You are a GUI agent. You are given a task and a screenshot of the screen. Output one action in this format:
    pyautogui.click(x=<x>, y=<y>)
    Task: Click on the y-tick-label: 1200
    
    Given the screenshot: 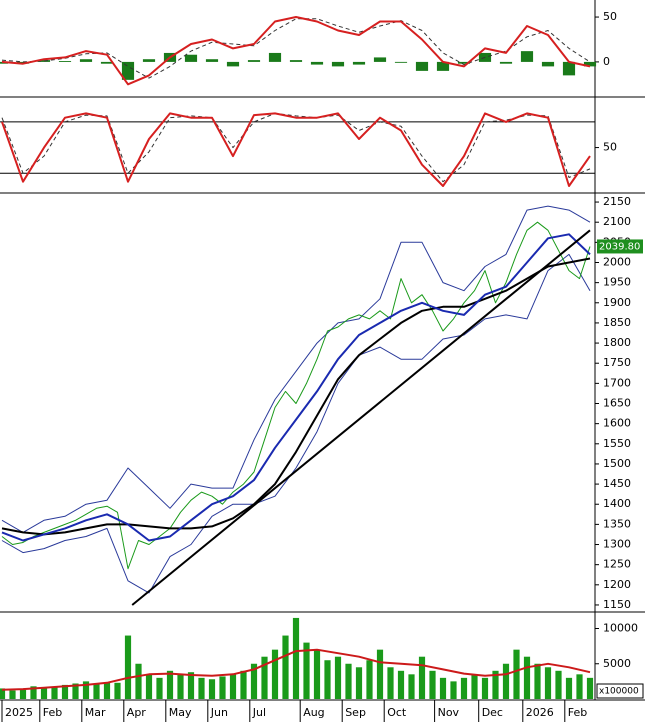 What is the action you would take?
    pyautogui.click(x=617, y=584)
    